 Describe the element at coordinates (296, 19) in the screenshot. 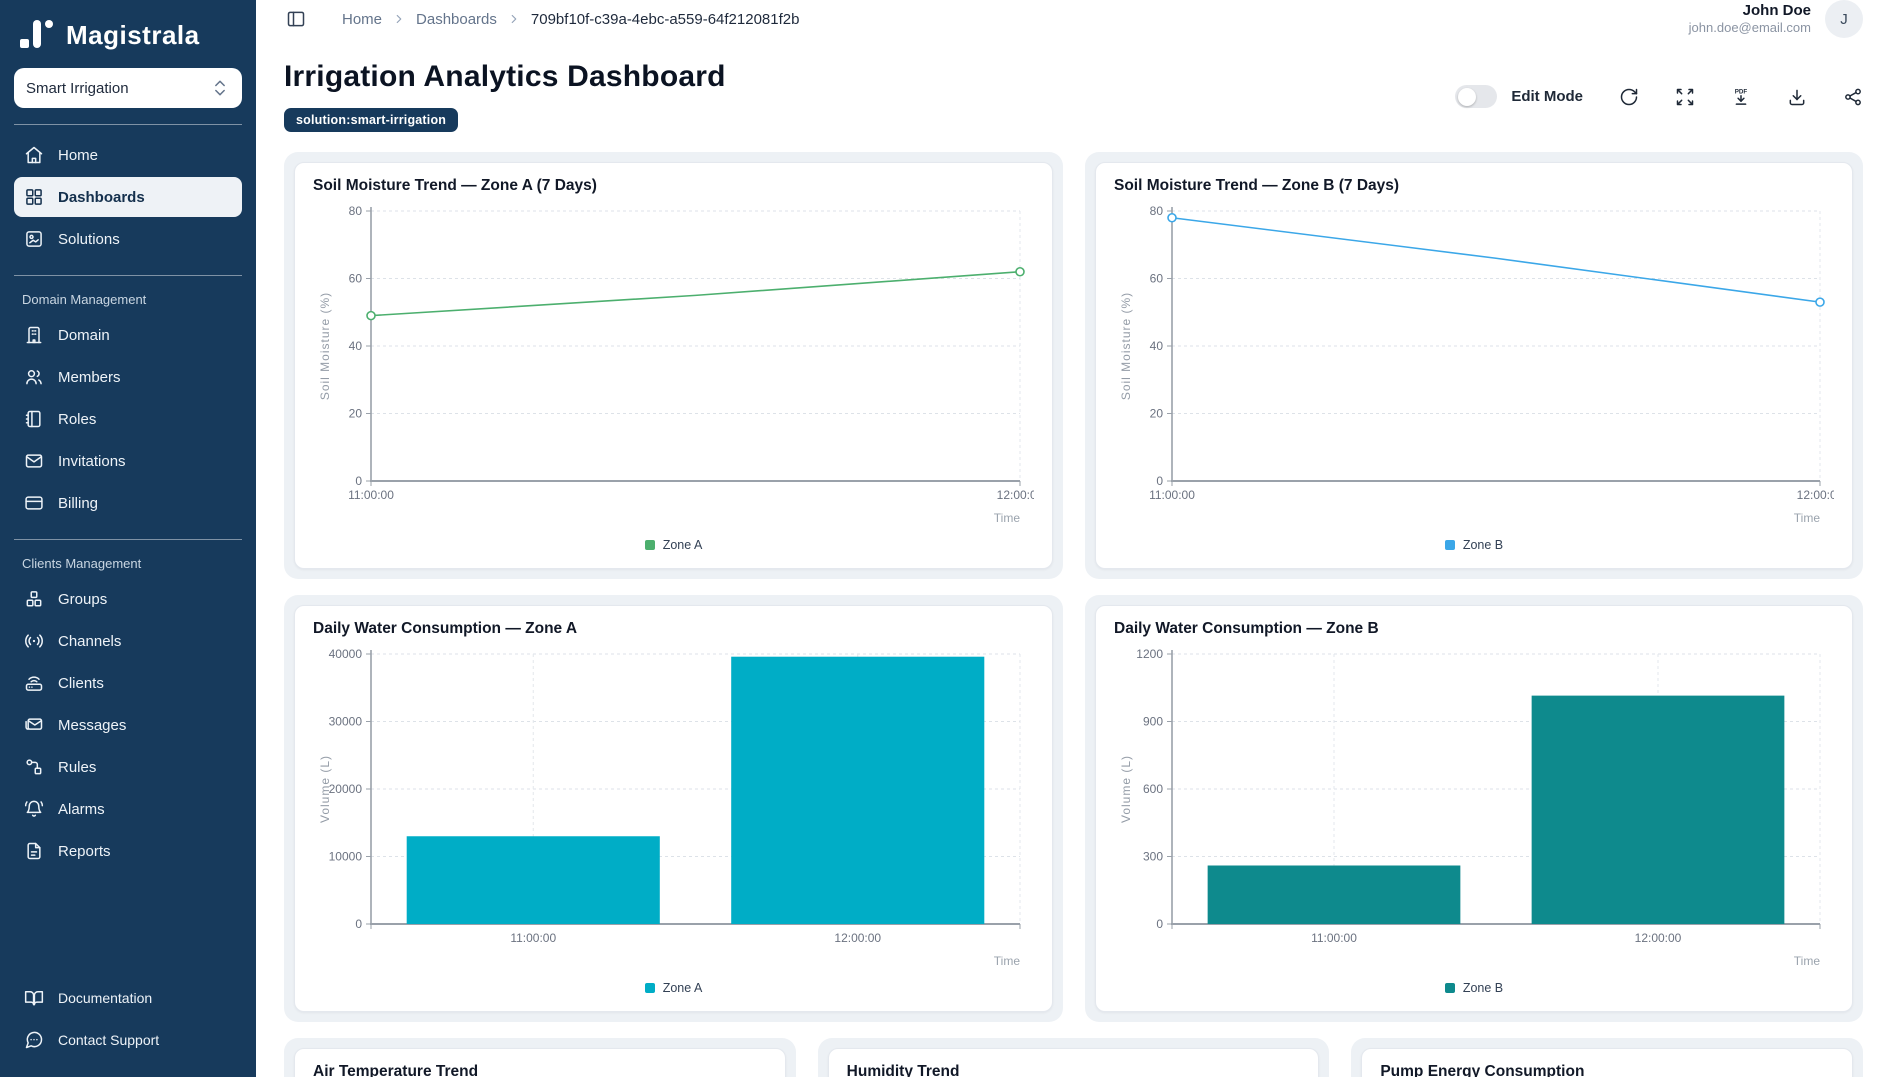

I see `sidebar-collapse-button` at that location.